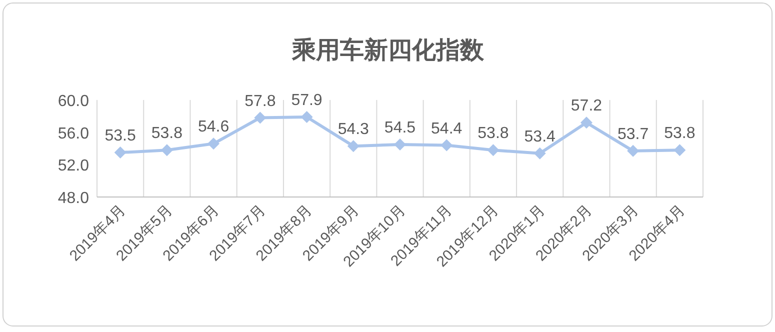 The image size is (775, 332). What do you see at coordinates (586, 106) in the screenshot?
I see `data-label: 57.2` at bounding box center [586, 106].